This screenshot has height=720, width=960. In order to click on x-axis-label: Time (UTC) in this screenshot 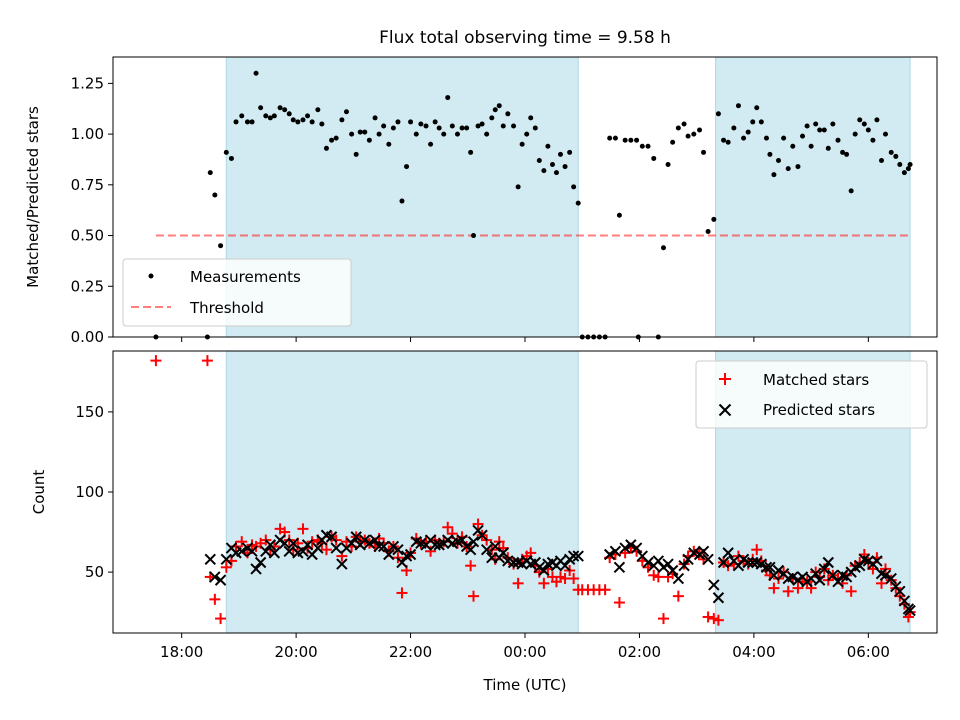, I will do `click(525, 685)`.